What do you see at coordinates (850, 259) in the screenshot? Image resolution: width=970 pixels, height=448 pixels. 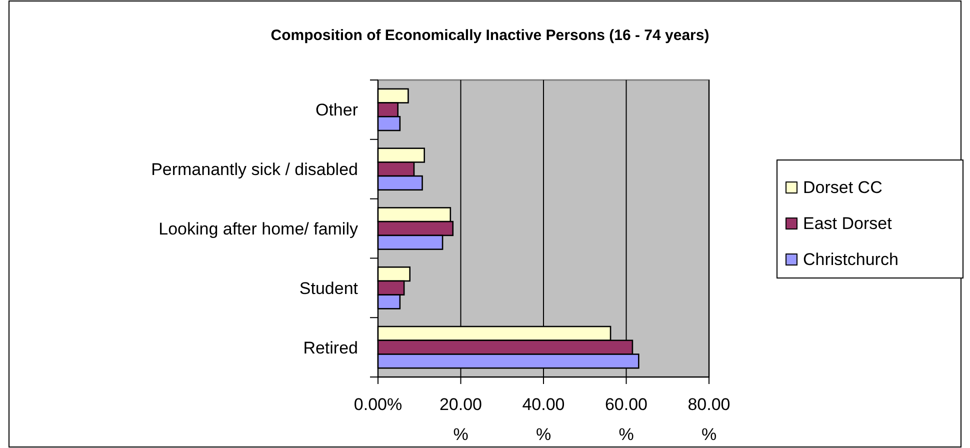 I see `legend-label: Christchurch` at bounding box center [850, 259].